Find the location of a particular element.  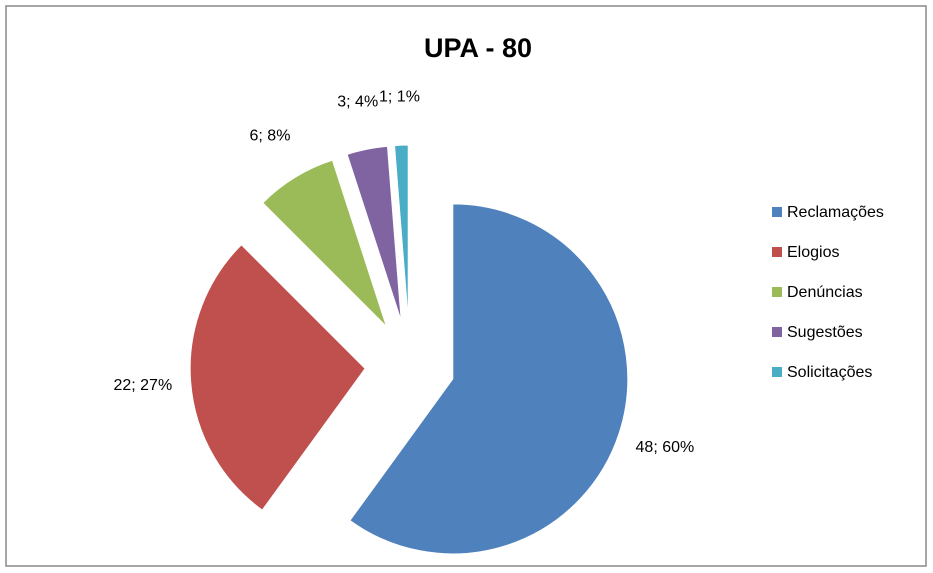

data-label: 6; 8% is located at coordinates (270, 136).